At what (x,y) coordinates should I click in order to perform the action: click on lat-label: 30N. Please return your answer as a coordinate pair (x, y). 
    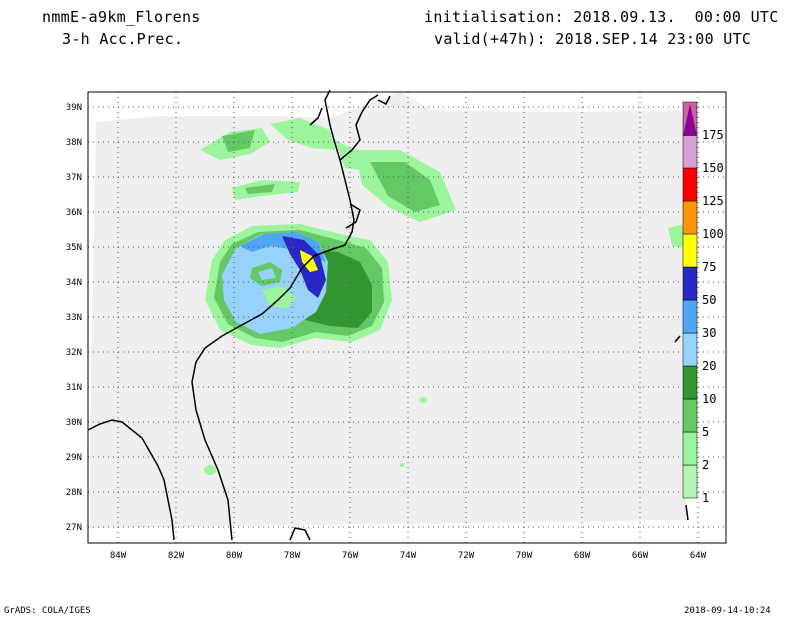
    Looking at the image, I should click on (74, 423).